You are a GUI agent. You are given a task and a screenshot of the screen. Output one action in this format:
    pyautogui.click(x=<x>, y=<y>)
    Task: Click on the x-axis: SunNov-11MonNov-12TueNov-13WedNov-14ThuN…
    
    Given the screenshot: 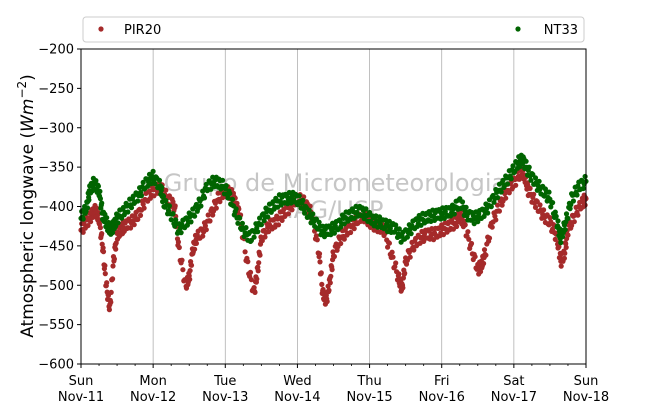 What is the action you would take?
    pyautogui.click(x=333, y=384)
    